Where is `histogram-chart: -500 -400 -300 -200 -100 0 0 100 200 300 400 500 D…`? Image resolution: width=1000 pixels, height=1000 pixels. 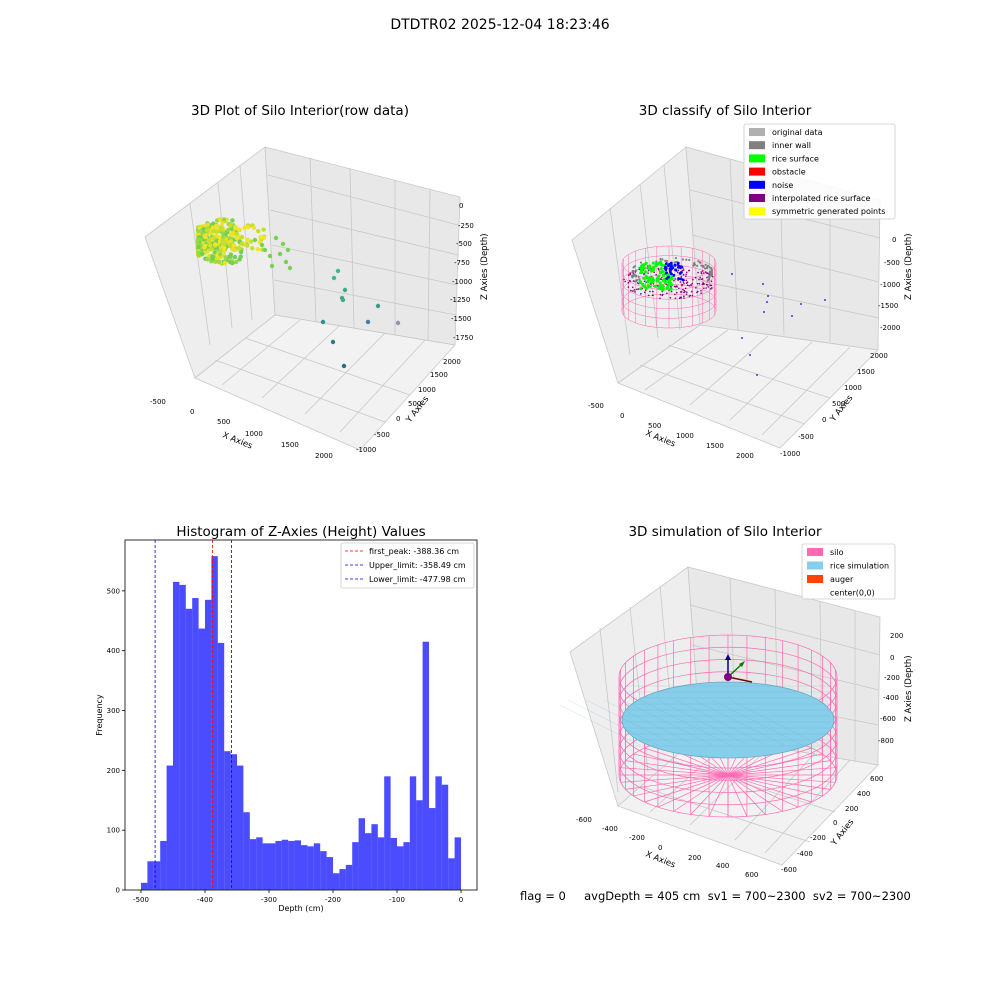 histogram-chart: -500 -400 -300 -200 -100 0 0 100 200 300 400 500 D… is located at coordinates (286, 726).